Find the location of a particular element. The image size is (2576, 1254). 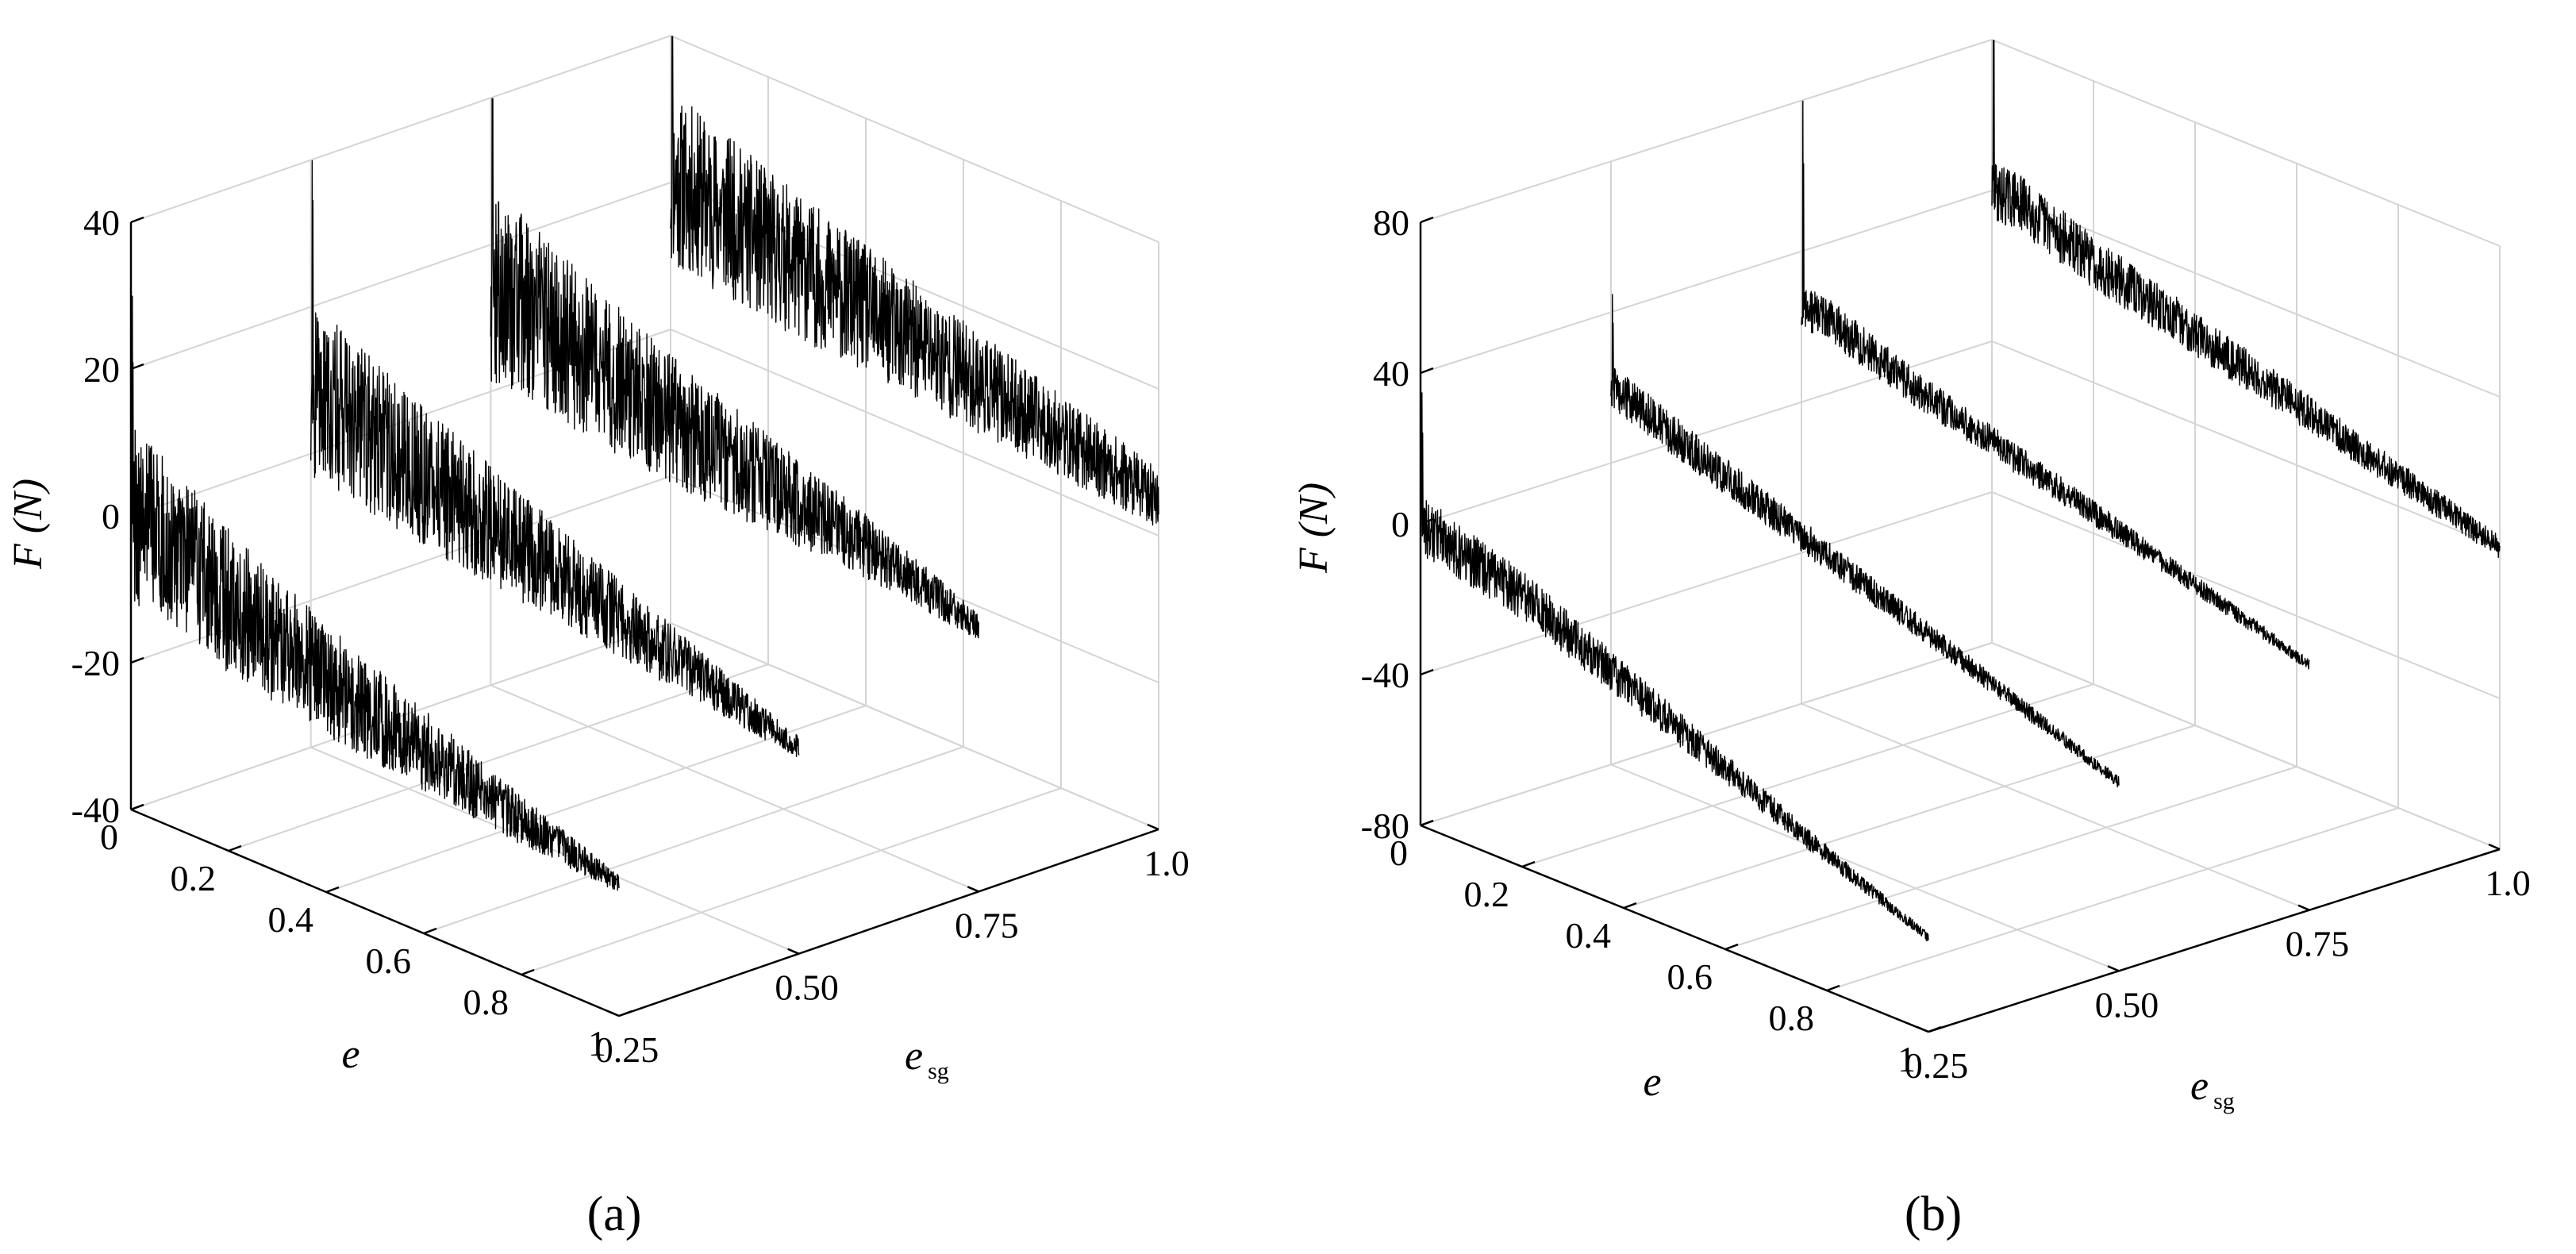

panel-a-label: (a) is located at coordinates (614, 1214).